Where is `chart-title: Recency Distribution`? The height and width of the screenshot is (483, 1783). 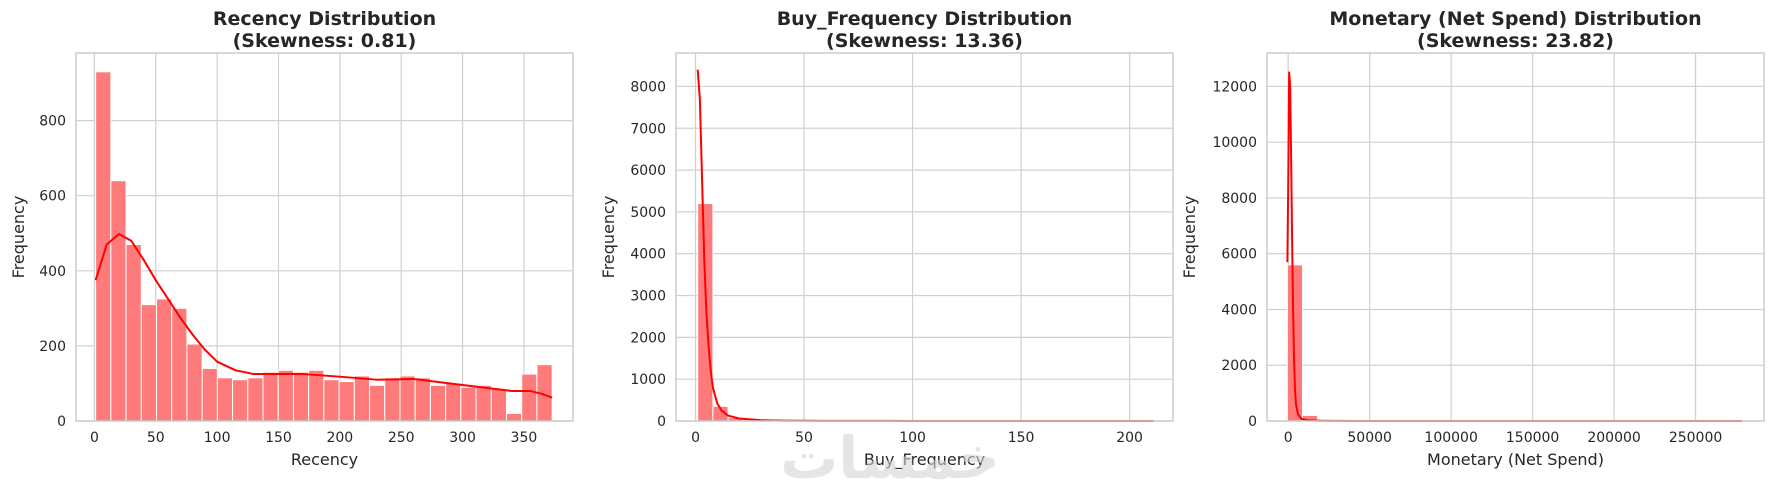
chart-title: Recency Distribution is located at coordinates (324, 19).